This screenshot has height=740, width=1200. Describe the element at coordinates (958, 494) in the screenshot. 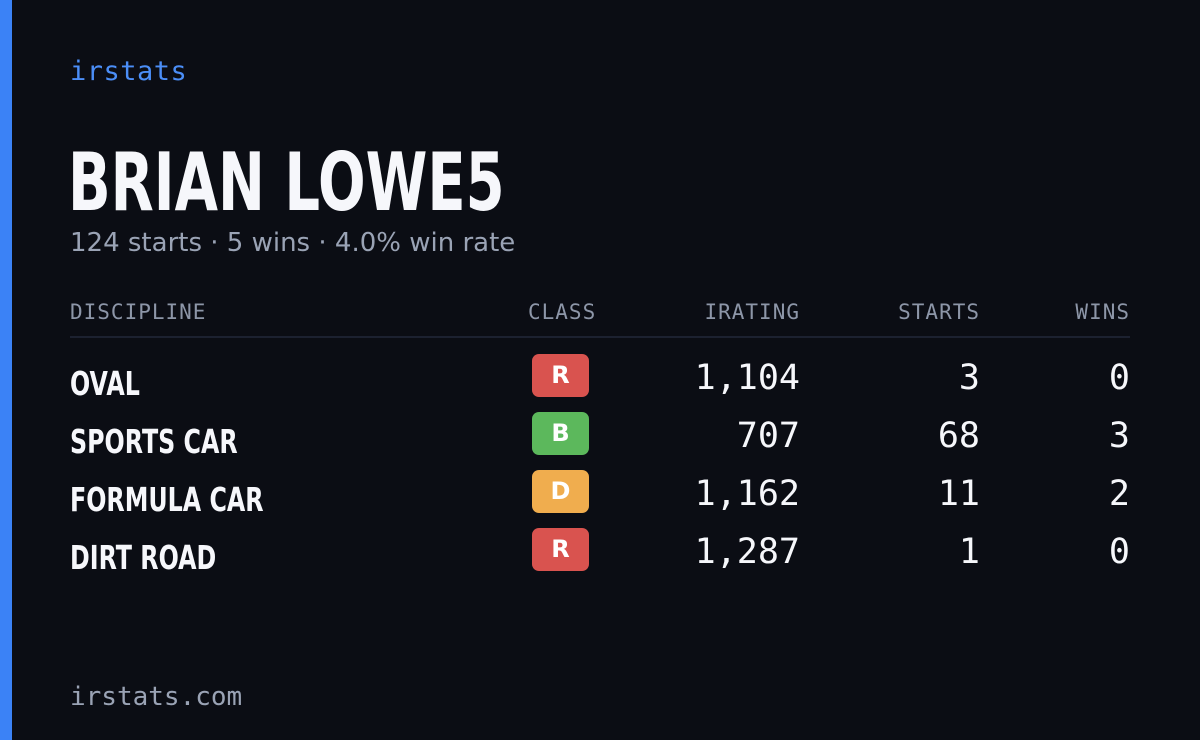

I see `starts-value: 11` at that location.